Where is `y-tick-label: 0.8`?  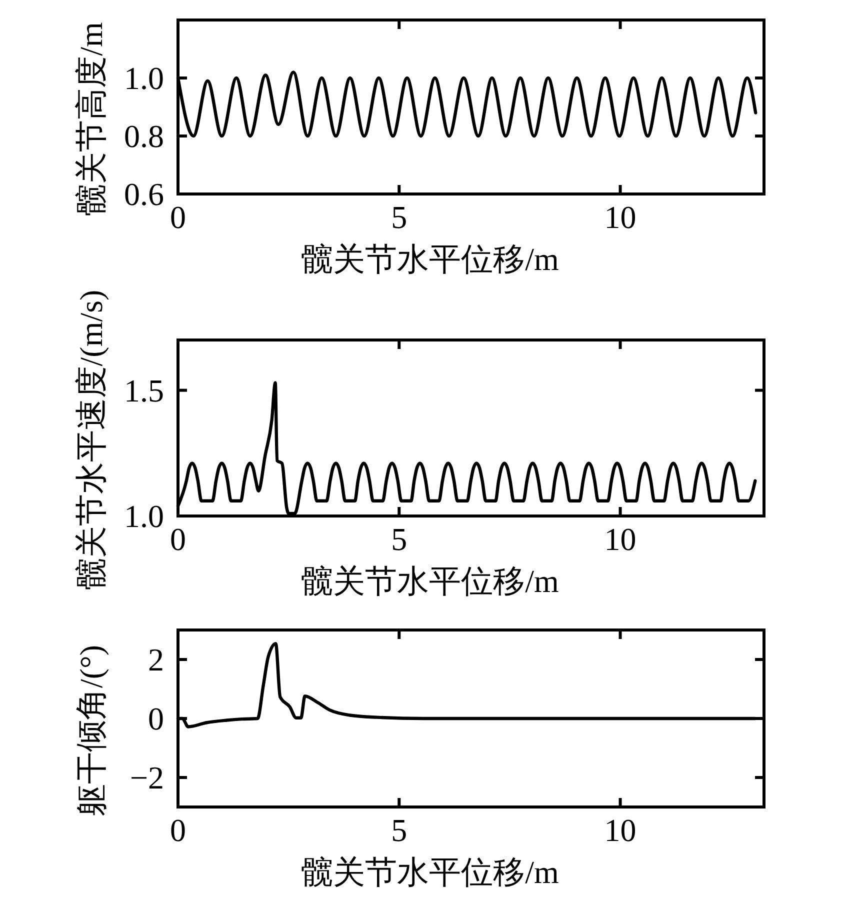
y-tick-label: 0.8 is located at coordinates (144, 136).